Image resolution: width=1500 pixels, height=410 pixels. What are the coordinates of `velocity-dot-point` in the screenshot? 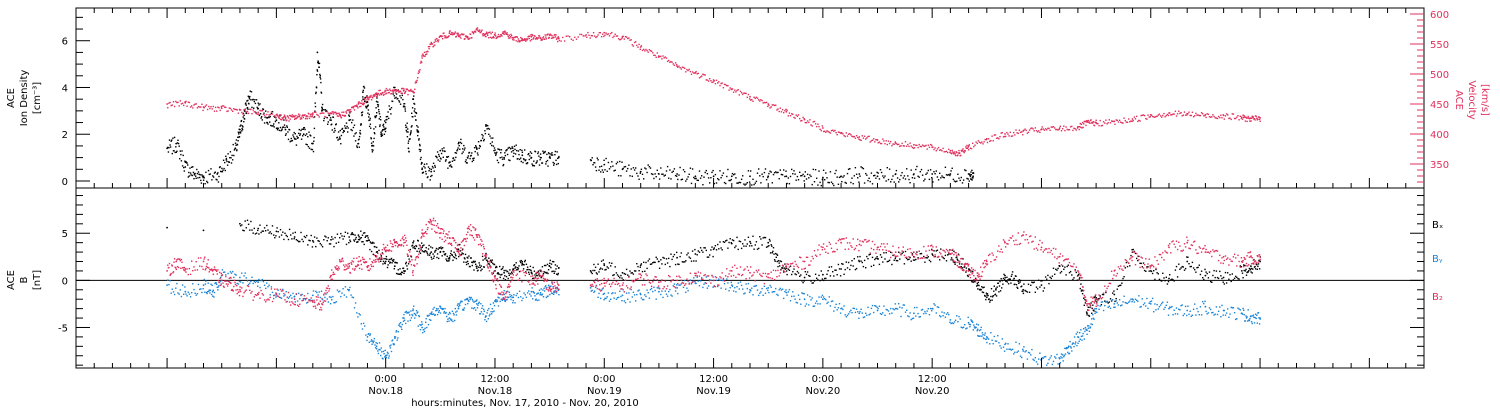 It's located at (294, 116).